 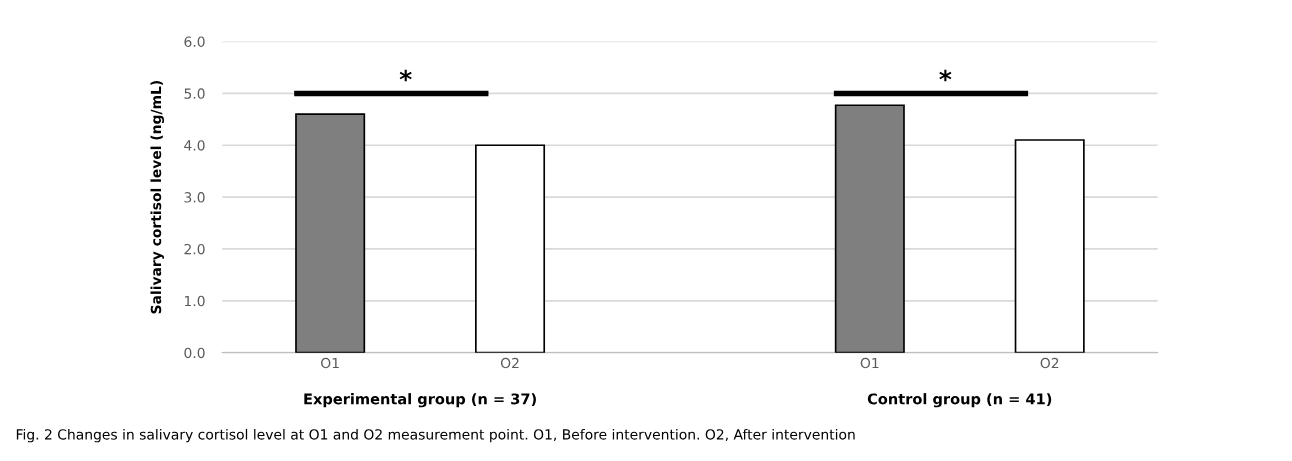 I want to click on text: Control group (n = 41), so click(x=959, y=400).